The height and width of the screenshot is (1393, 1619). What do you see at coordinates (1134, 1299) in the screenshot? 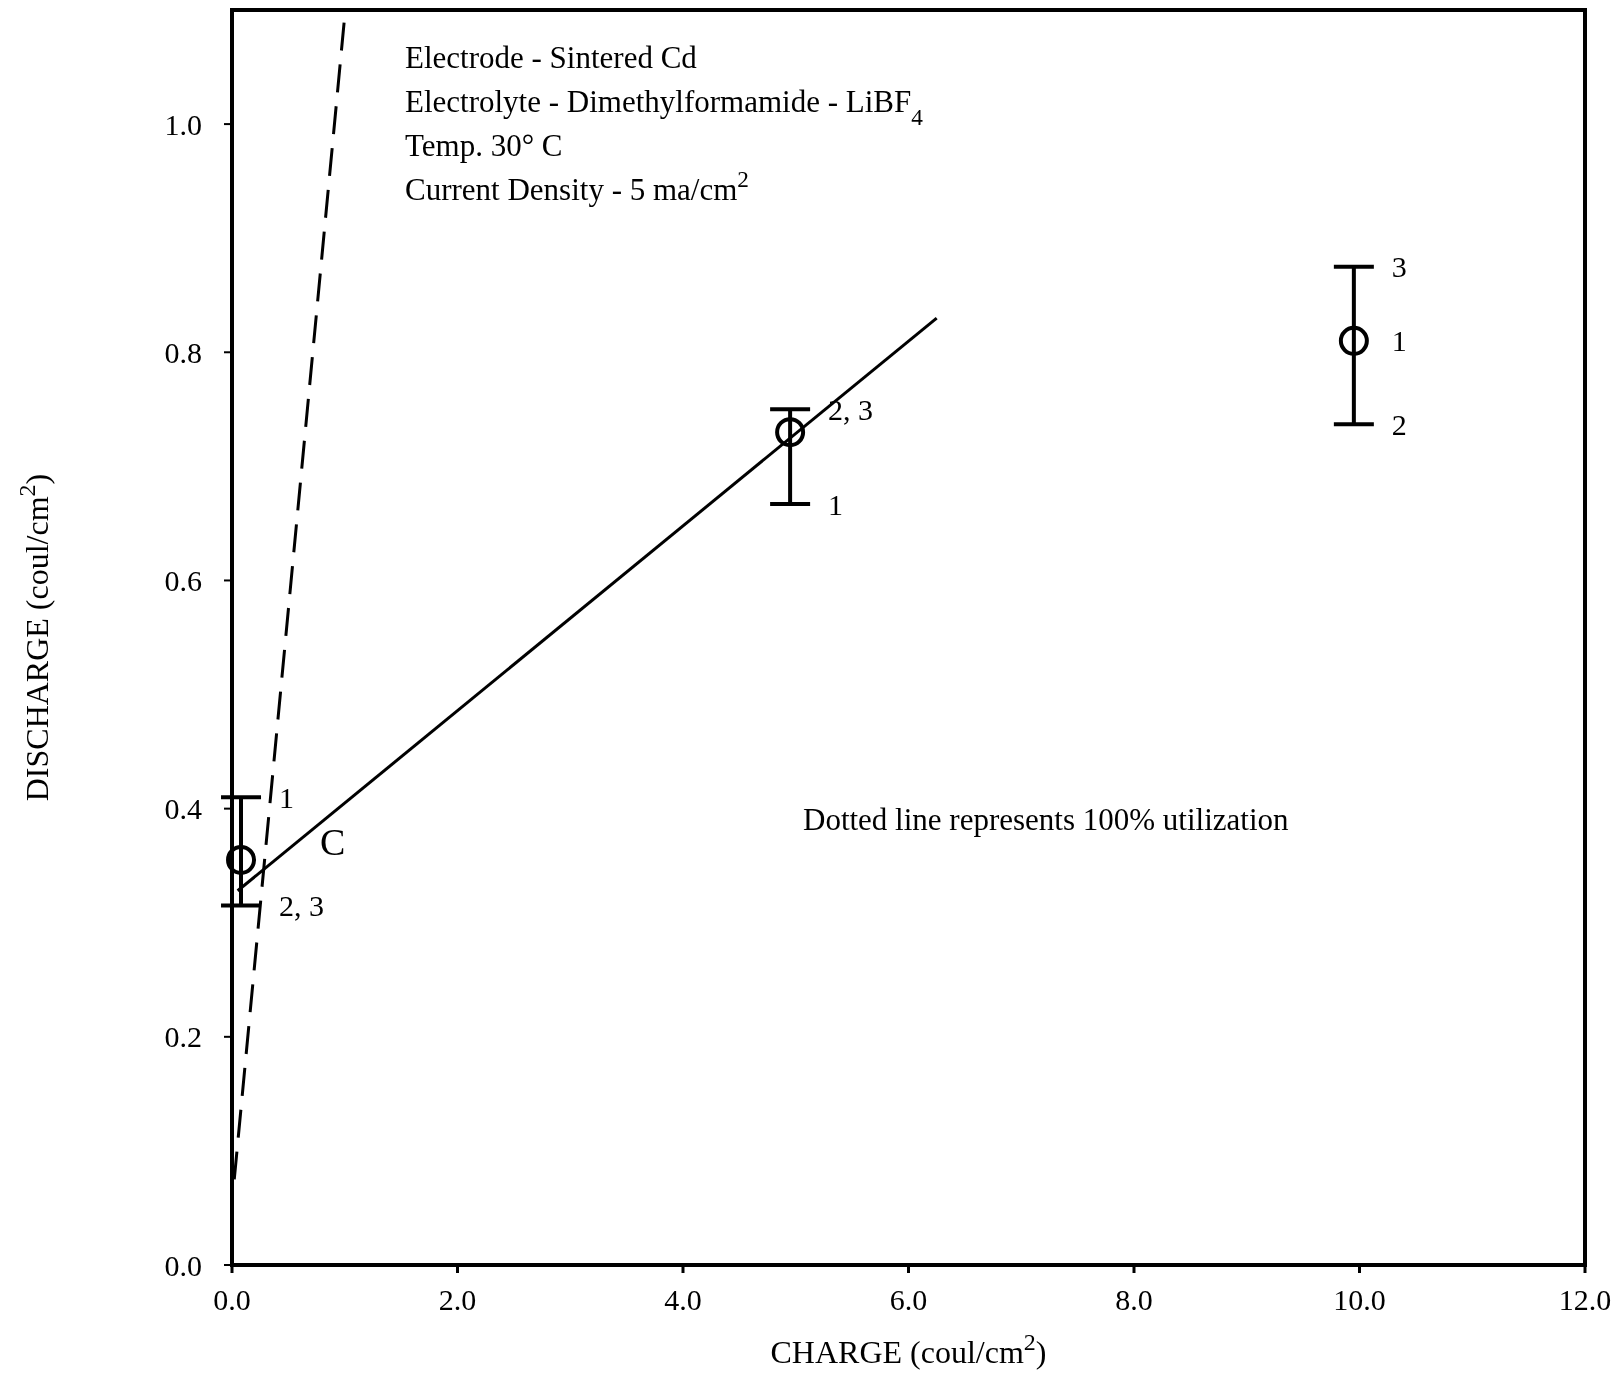
I see `x-tick-label: 8.0` at bounding box center [1134, 1299].